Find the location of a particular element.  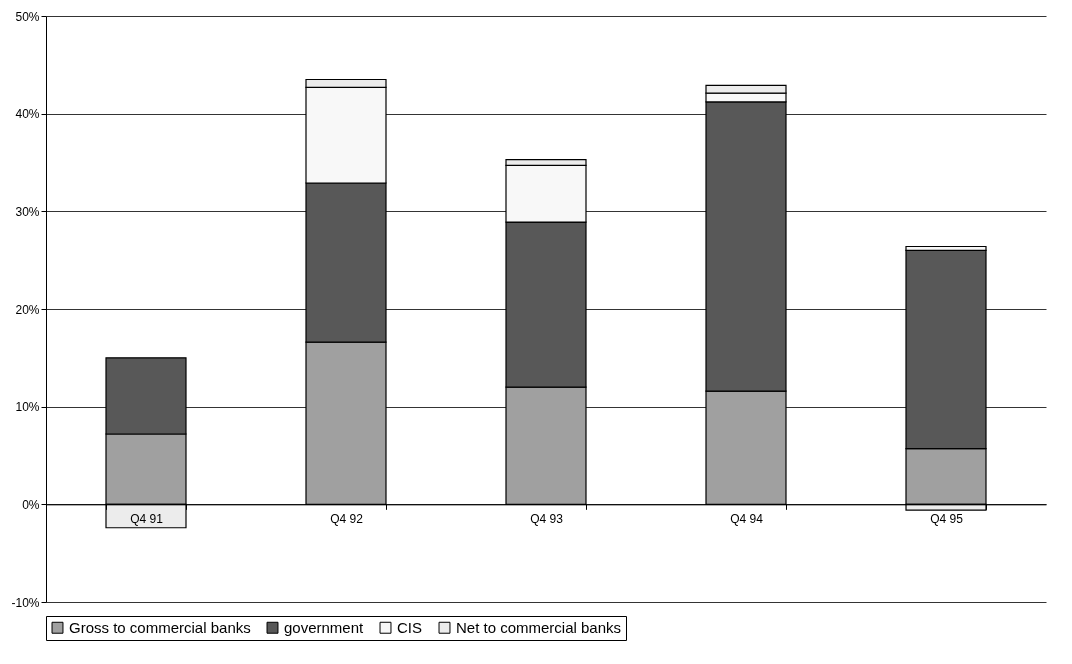

y-tick-label: 40% is located at coordinates (27, 114).